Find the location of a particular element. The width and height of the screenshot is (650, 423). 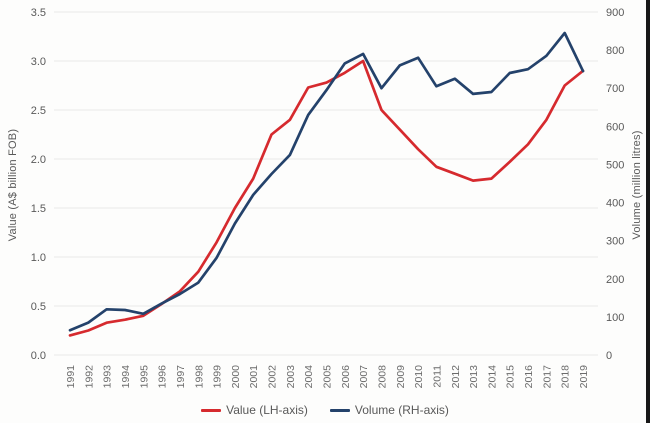

left-axis-tick-label: 0.0 is located at coordinates (38, 356).